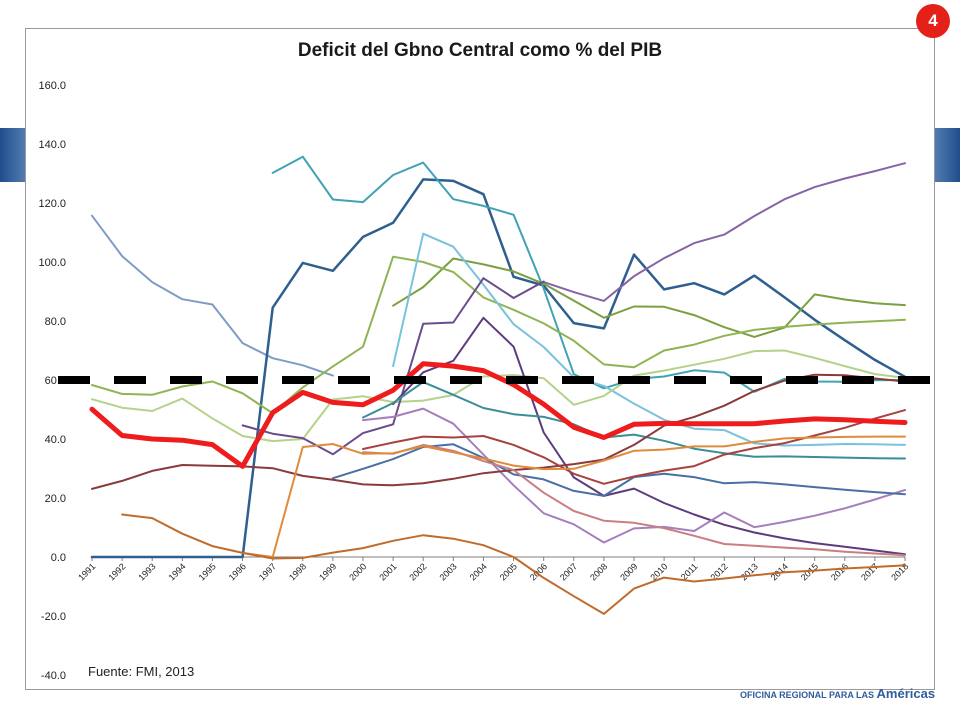 This screenshot has height=720, width=960. I want to click on y-tick-label: 20.0, so click(55, 499).